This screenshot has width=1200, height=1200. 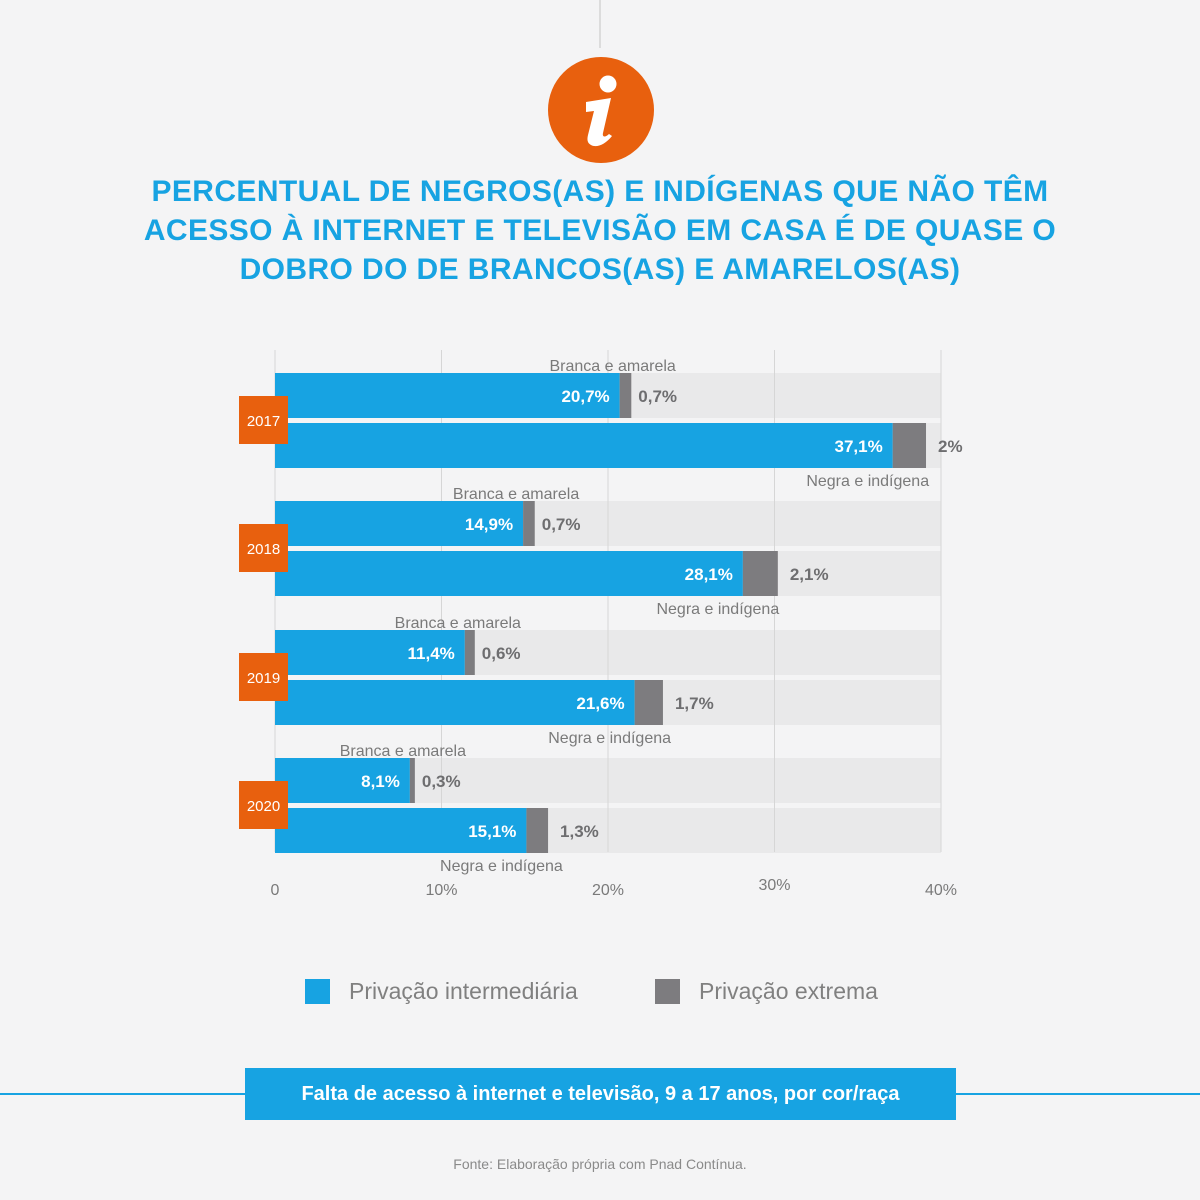 What do you see at coordinates (441, 890) in the screenshot?
I see `x-tick-label: 10%` at bounding box center [441, 890].